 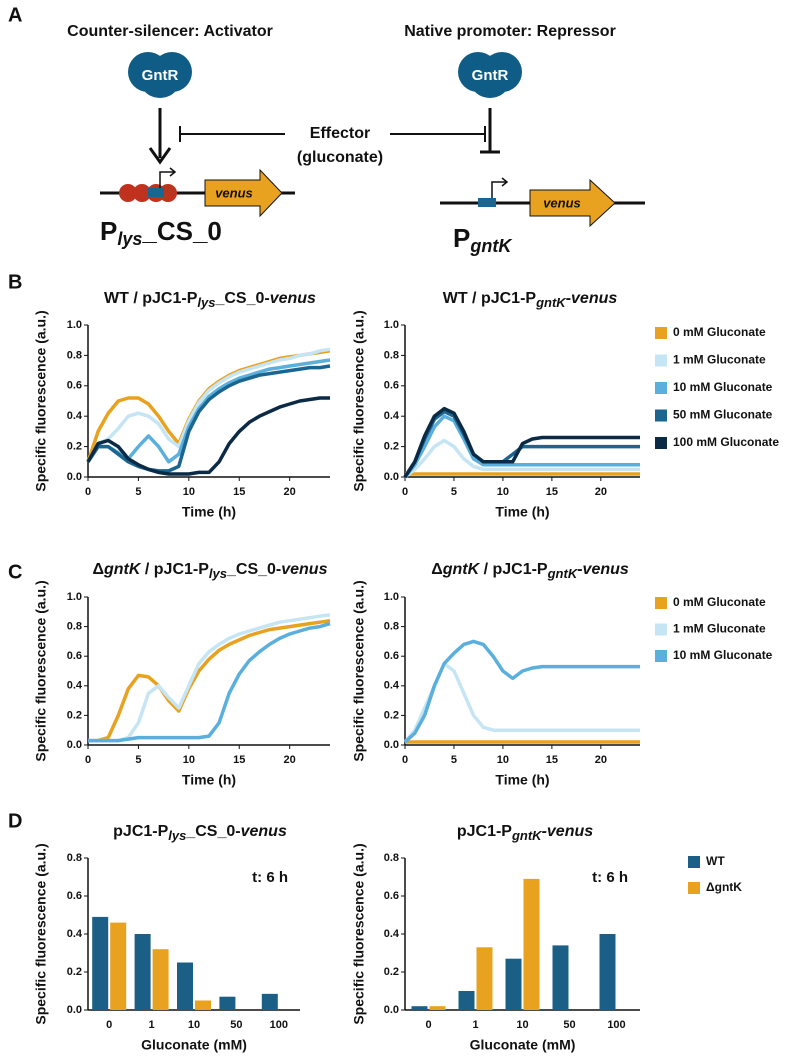 I want to click on promoter-right, so click(x=547, y=202).